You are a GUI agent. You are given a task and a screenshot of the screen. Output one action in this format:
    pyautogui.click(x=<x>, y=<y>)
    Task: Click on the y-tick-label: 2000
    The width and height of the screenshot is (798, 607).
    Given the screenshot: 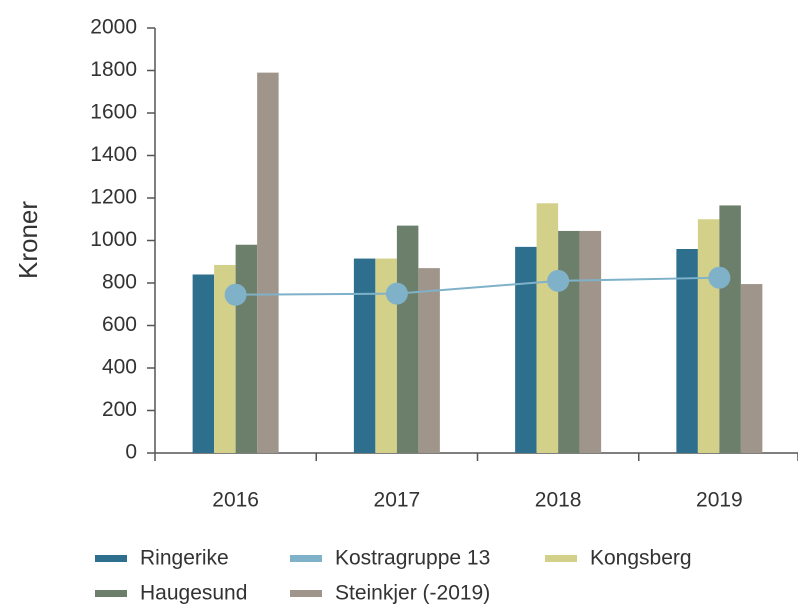 What is the action you would take?
    pyautogui.click(x=113, y=27)
    